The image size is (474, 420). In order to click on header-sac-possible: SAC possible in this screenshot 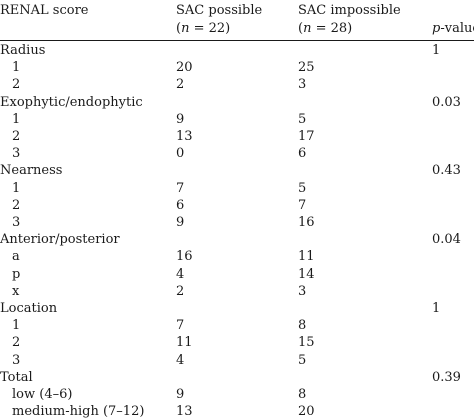, I will do `click(219, 10)`.